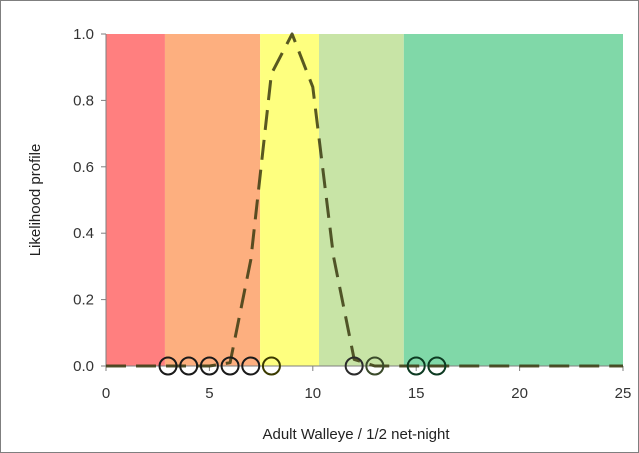 The height and width of the screenshot is (453, 639). I want to click on y-tick-label: 0.0, so click(83, 366).